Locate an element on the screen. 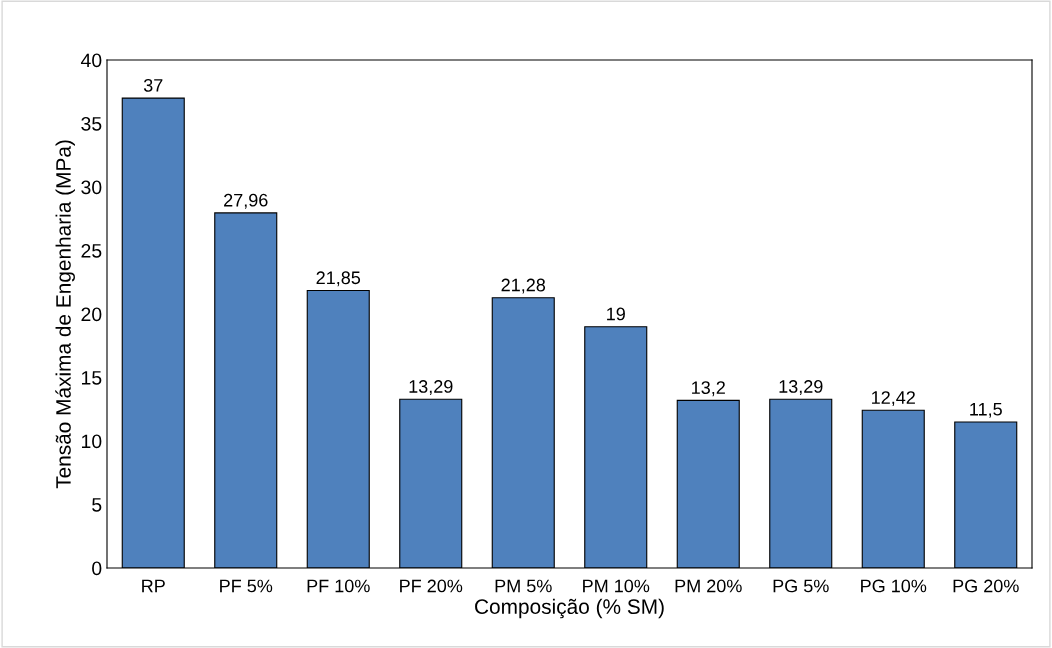 The height and width of the screenshot is (648, 1052). x-tick-label: PM 20% is located at coordinates (708, 586).